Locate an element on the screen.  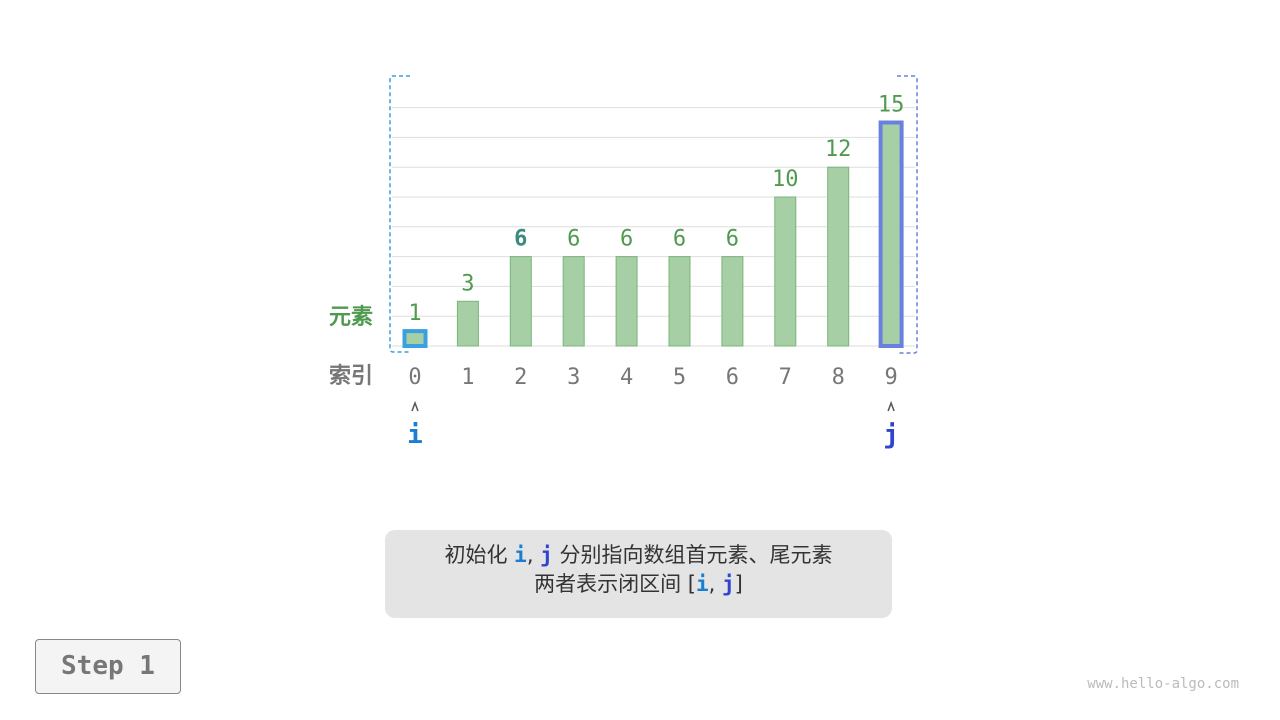
index-label: 1 is located at coordinates (467, 377).